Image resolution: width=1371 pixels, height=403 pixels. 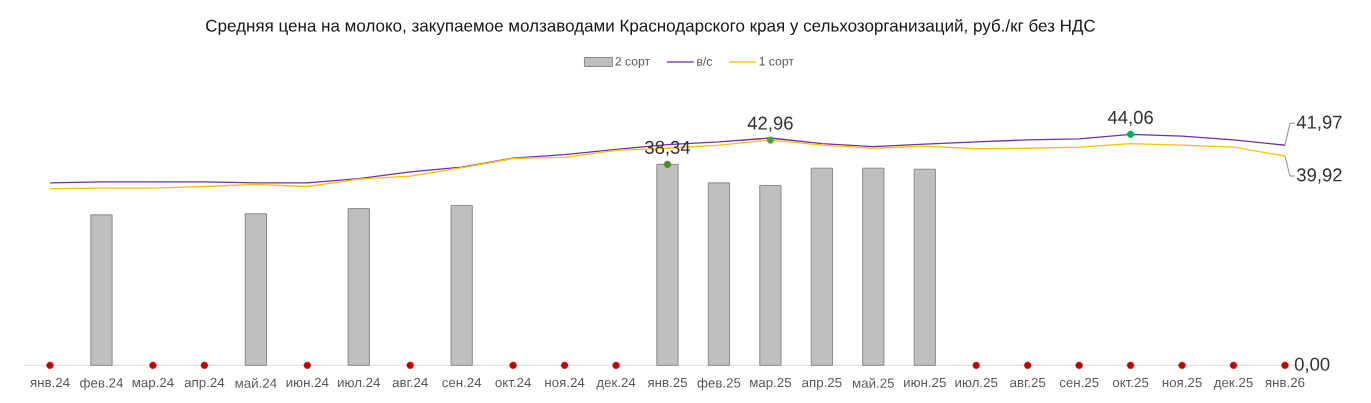 What do you see at coordinates (410, 382) in the screenshot?
I see `x-tick-label: авг.24` at bounding box center [410, 382].